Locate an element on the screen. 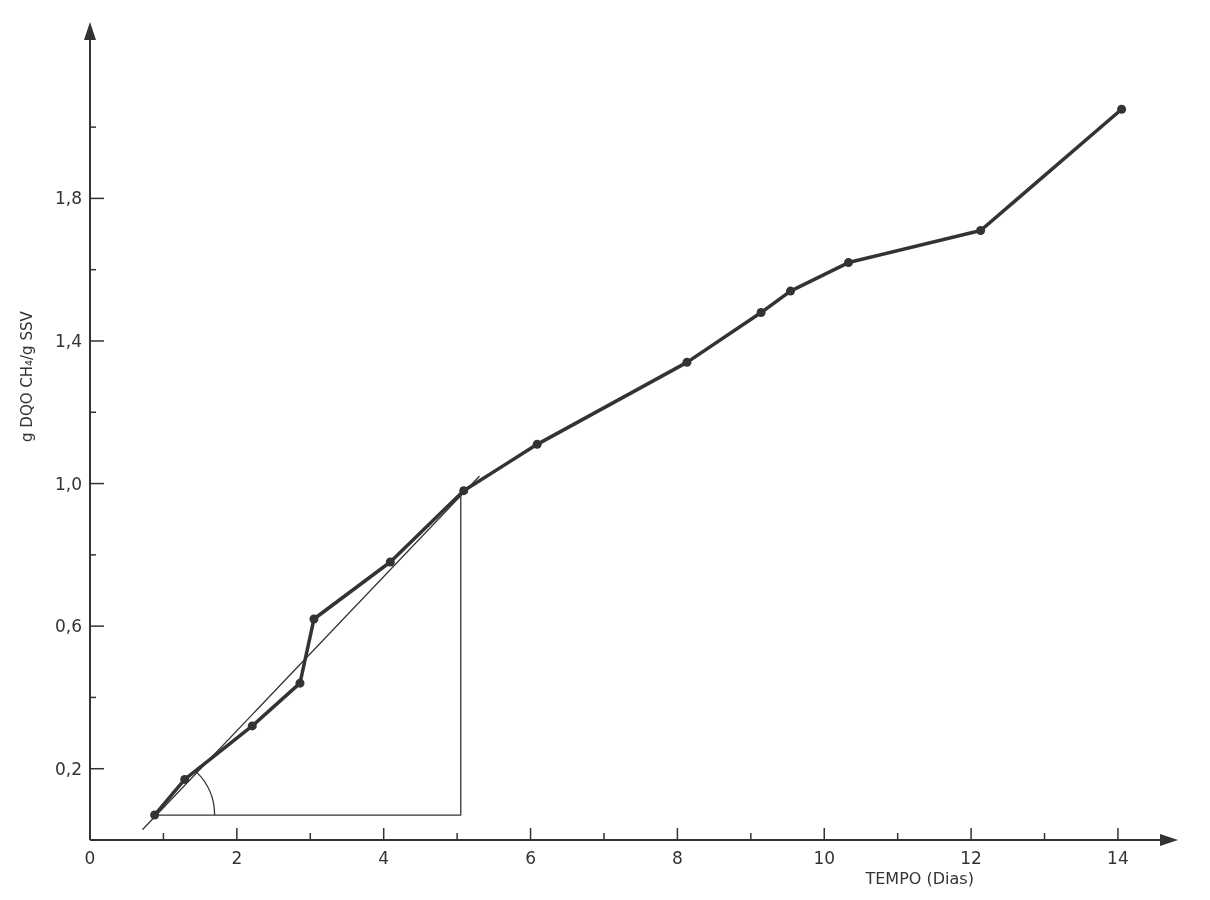 This screenshot has height=900, width=1210. x-tick-label: 0 is located at coordinates (90, 858).